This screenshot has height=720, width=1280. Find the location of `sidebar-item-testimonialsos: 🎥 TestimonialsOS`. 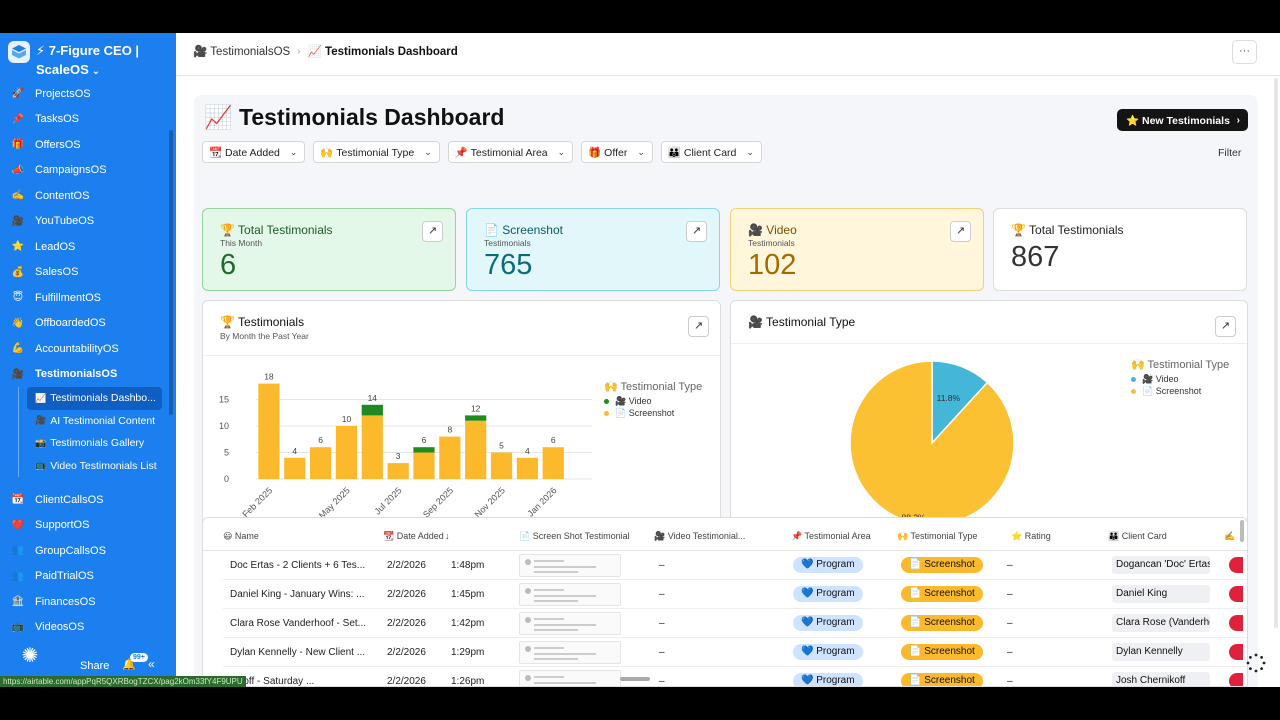

sidebar-item-testimonialsos: 🎥 TestimonialsOS is located at coordinates (88, 375).